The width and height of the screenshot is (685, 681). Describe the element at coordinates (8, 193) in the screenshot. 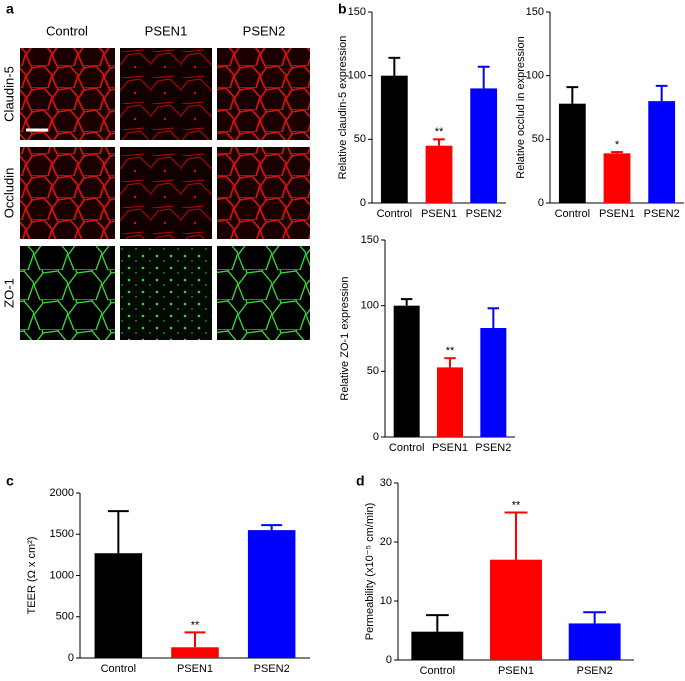

I see `row-label: Occludin` at that location.